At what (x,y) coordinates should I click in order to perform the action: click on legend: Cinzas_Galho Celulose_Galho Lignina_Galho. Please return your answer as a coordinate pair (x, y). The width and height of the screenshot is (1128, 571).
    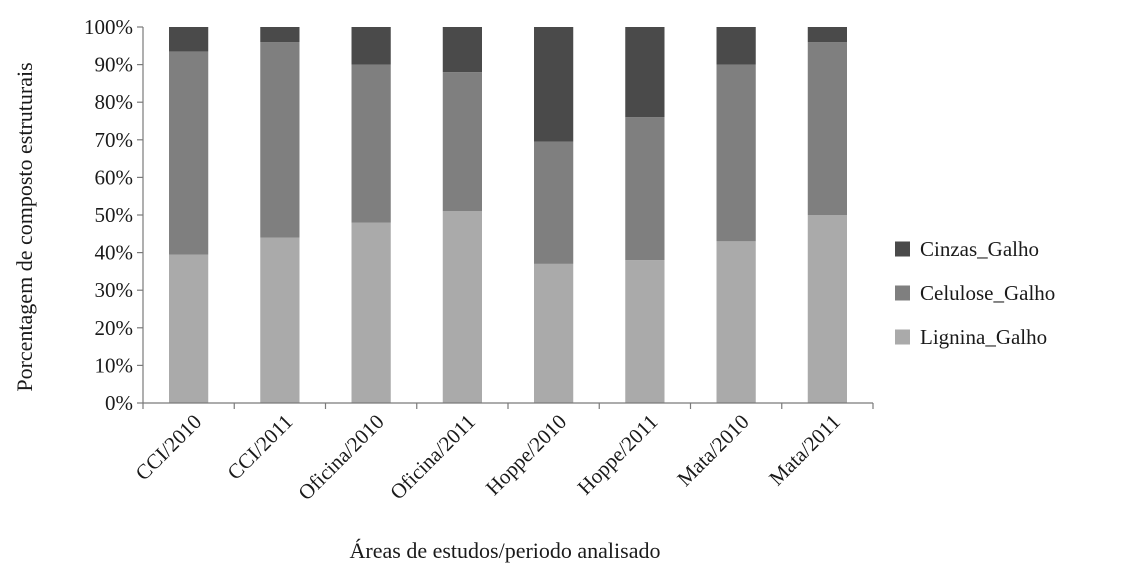
    Looking at the image, I should click on (975, 293).